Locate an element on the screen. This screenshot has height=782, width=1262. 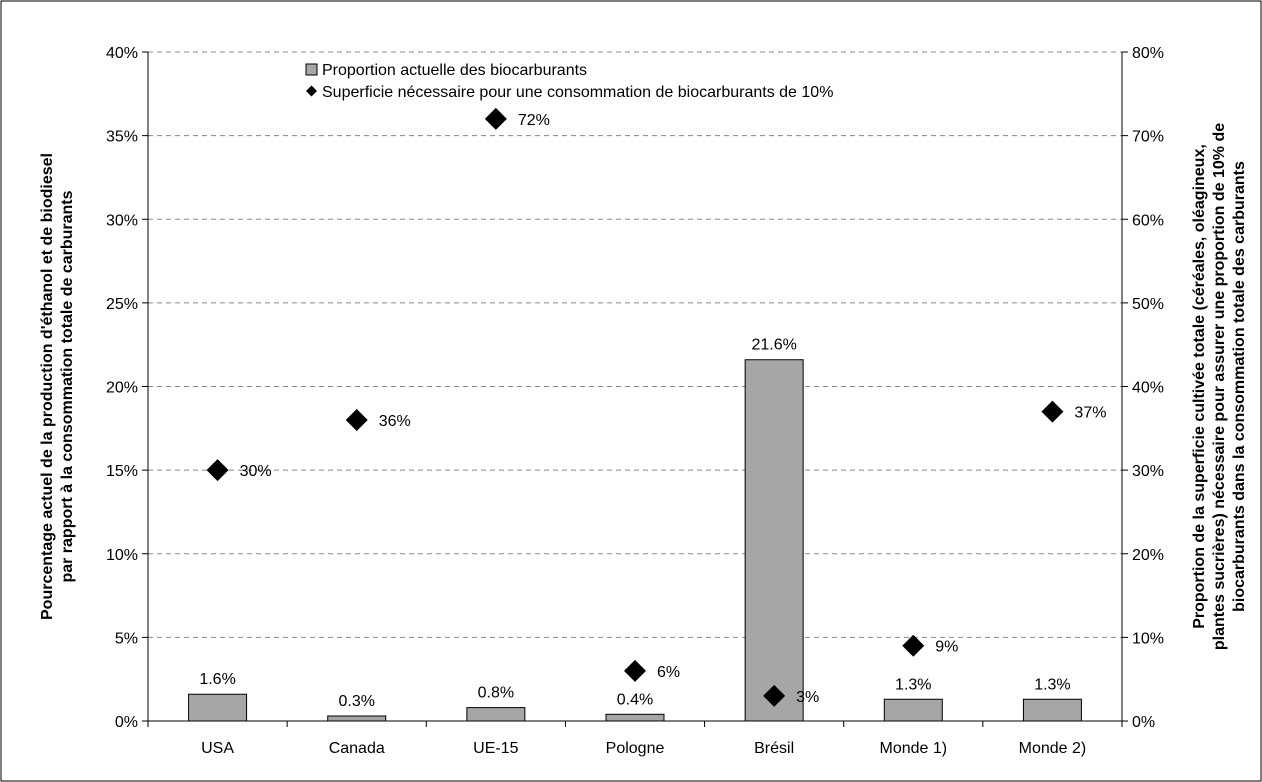
left-tick-label: 35% is located at coordinates (122, 137).